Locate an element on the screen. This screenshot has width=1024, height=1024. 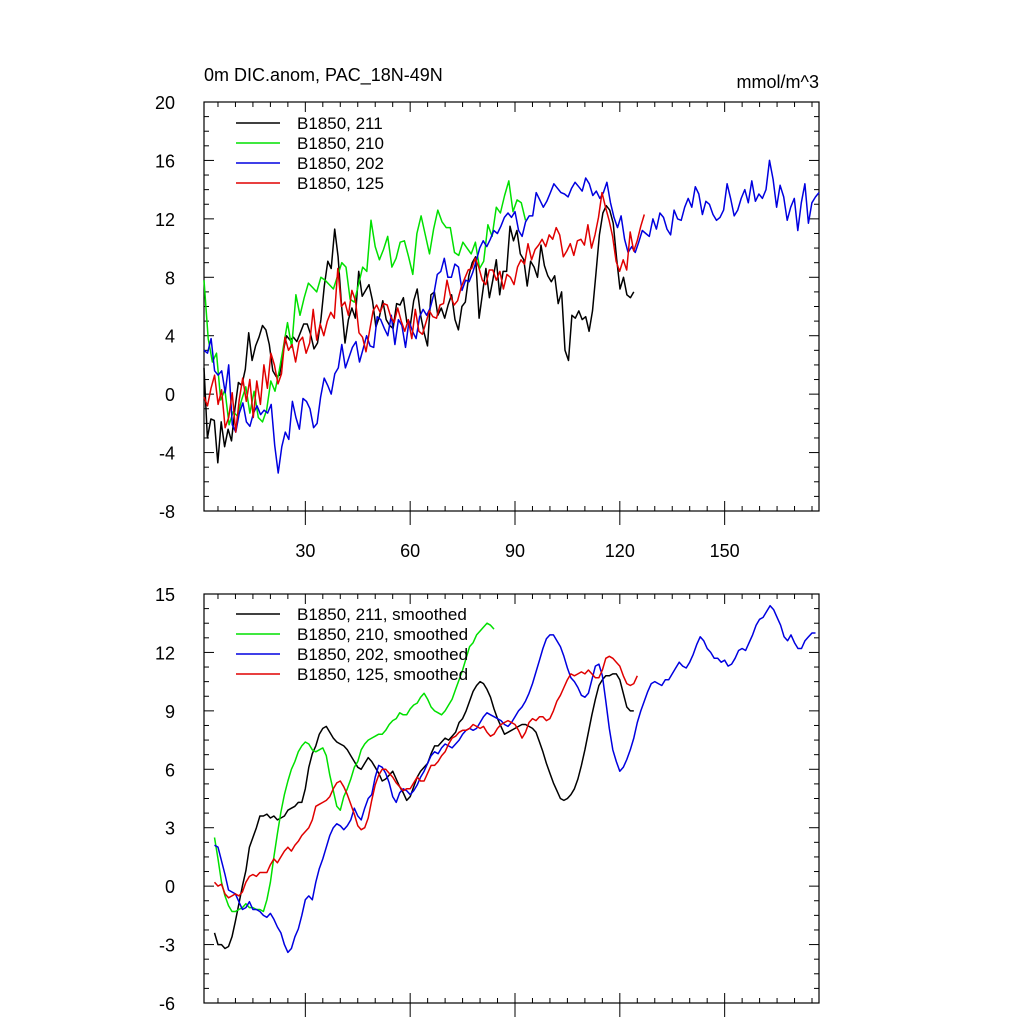
legend-label: B1850, 210, smoothed is located at coordinates (382, 634).